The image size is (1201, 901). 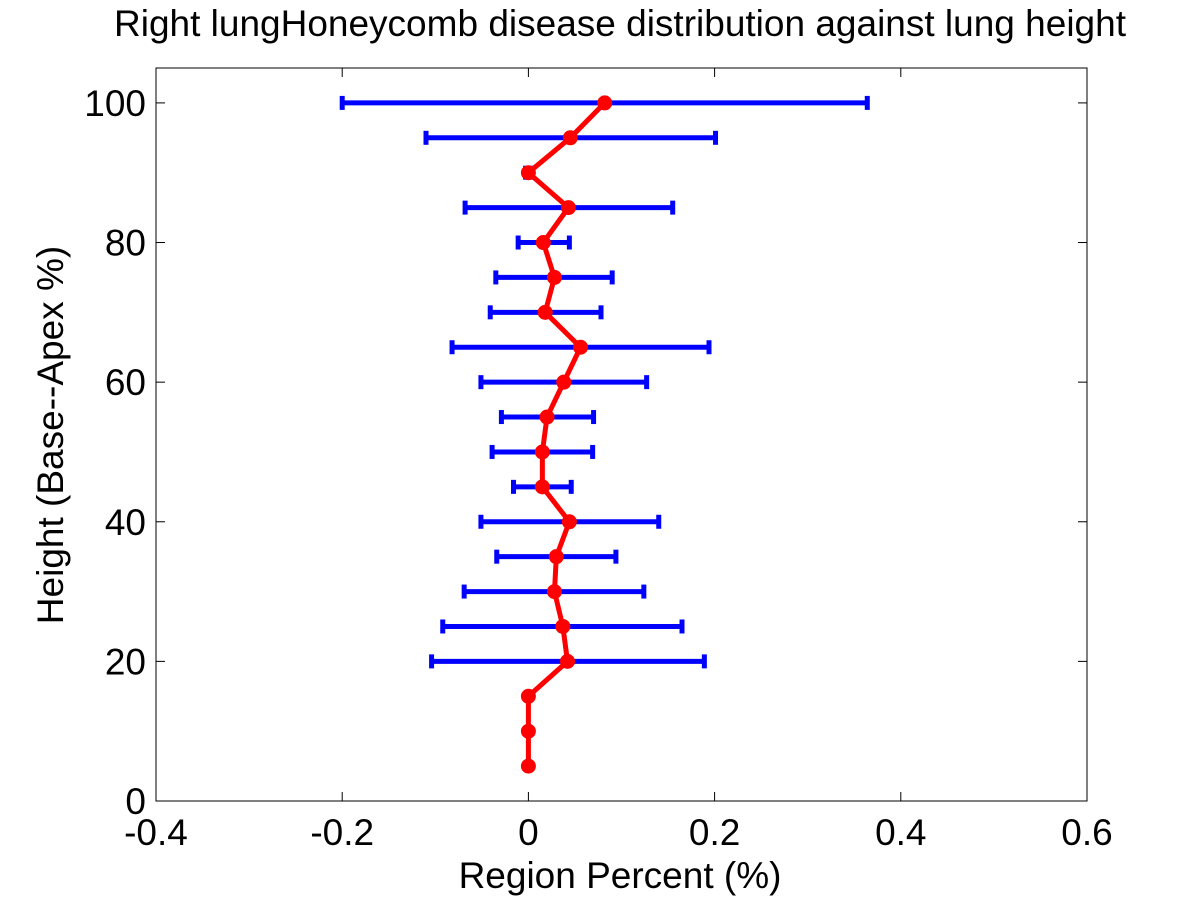 What do you see at coordinates (566, 434) in the screenshot?
I see `mean-series` at bounding box center [566, 434].